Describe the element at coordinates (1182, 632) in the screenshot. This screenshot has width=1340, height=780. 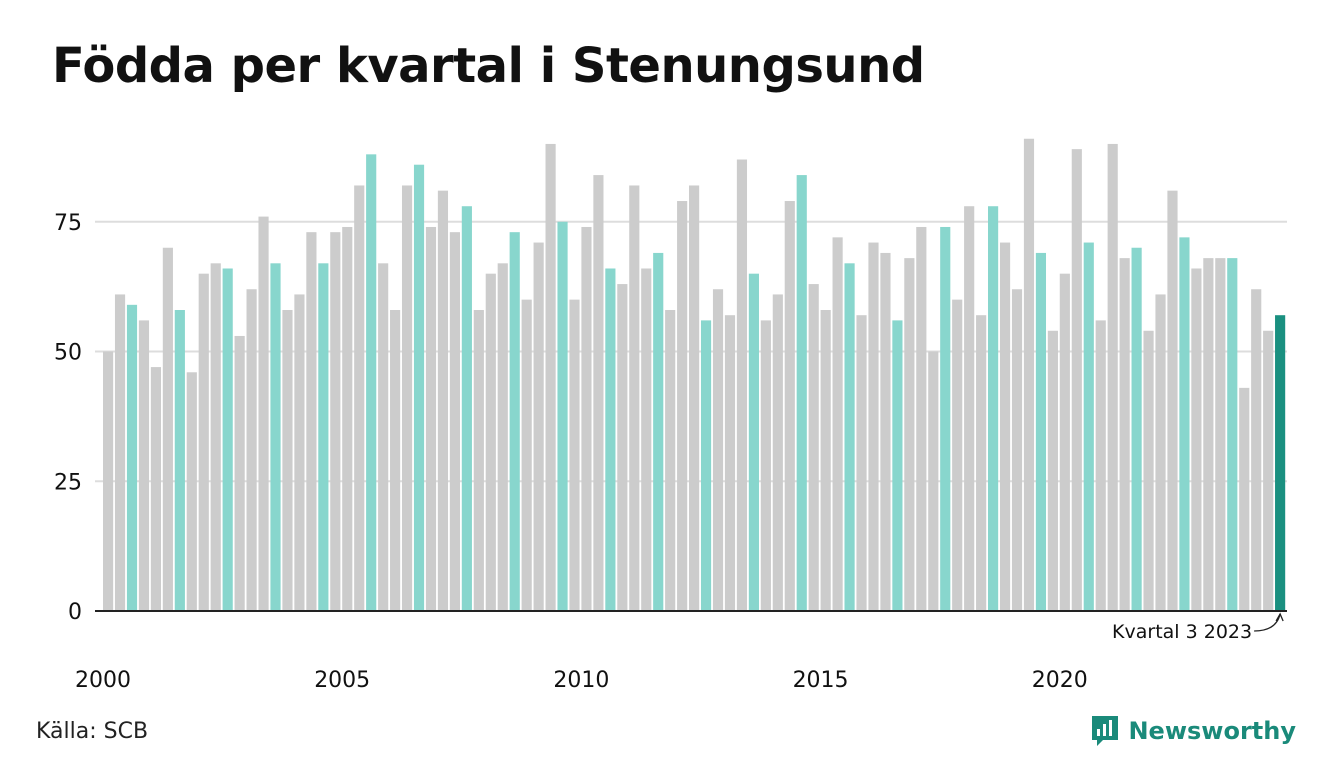
I see `annotation-label: Kvartal 3 2023` at that location.